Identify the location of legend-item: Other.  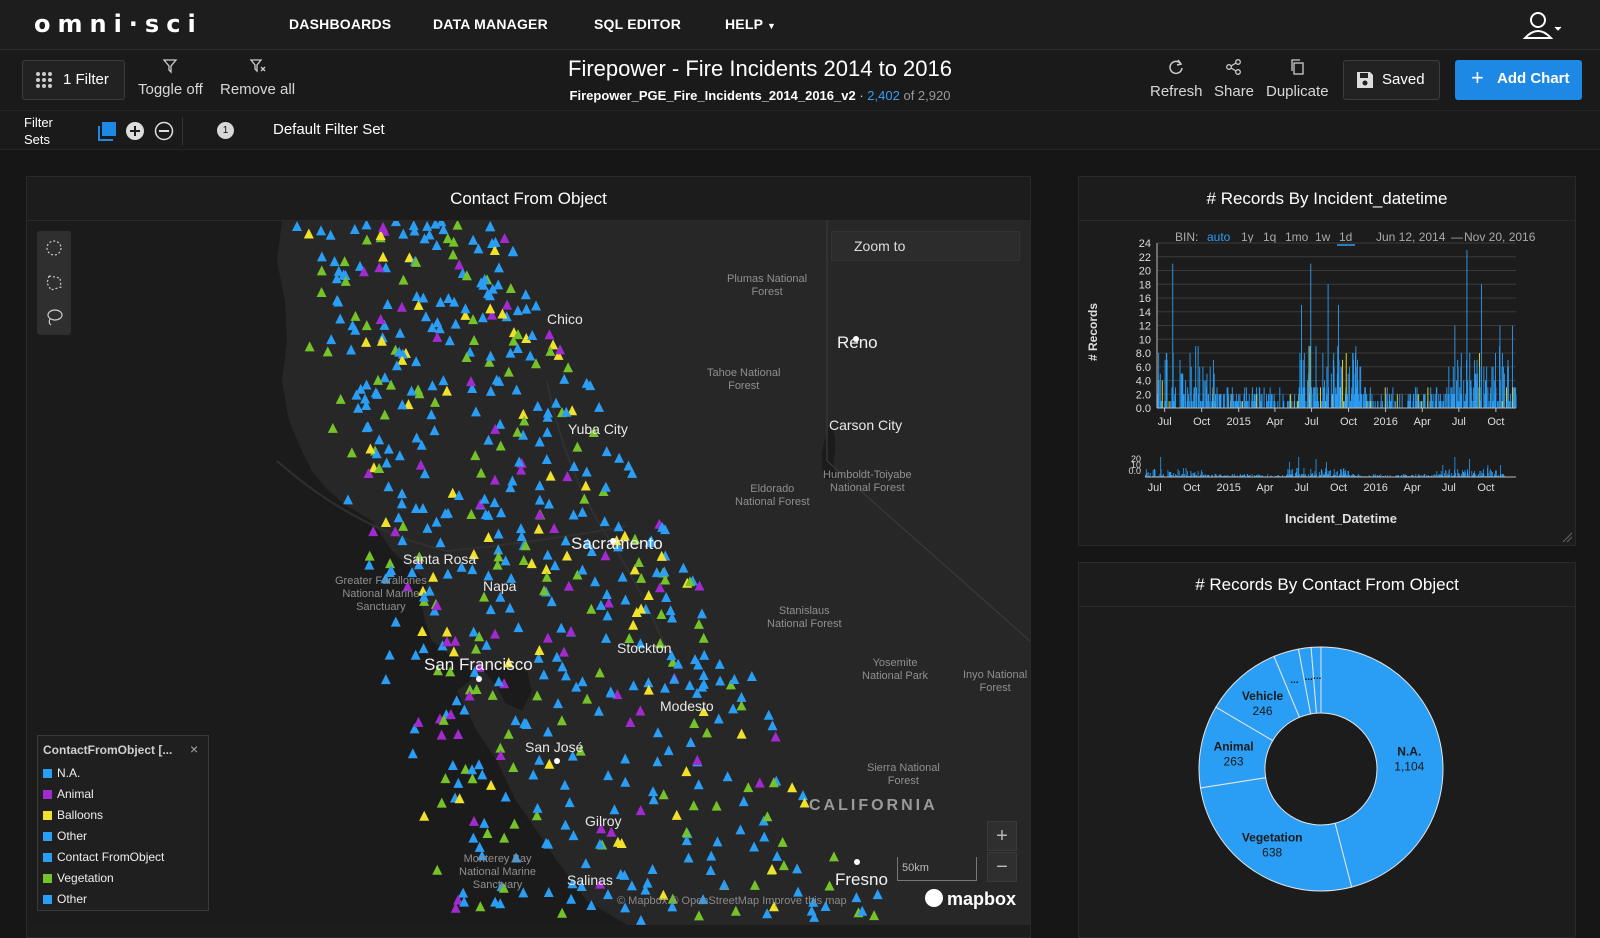
(65, 836).